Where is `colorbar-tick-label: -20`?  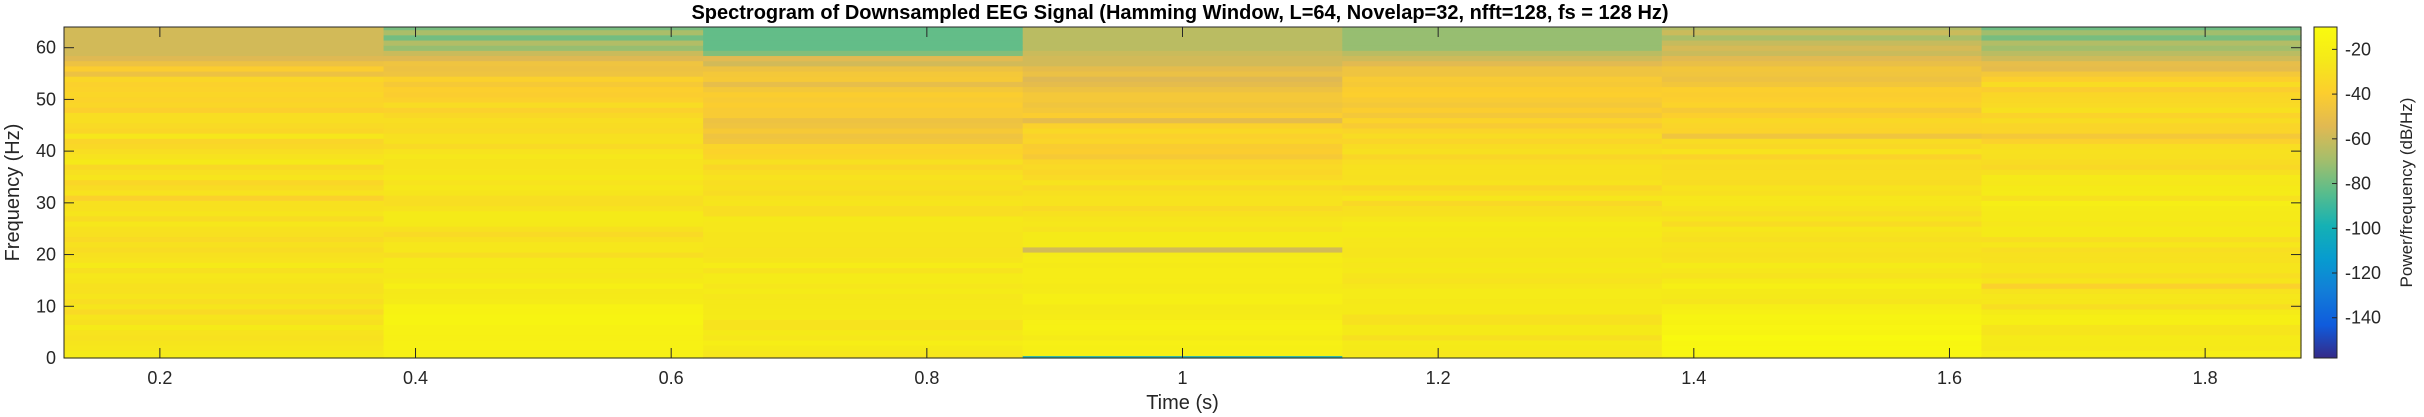 colorbar-tick-label: -20 is located at coordinates (2358, 49).